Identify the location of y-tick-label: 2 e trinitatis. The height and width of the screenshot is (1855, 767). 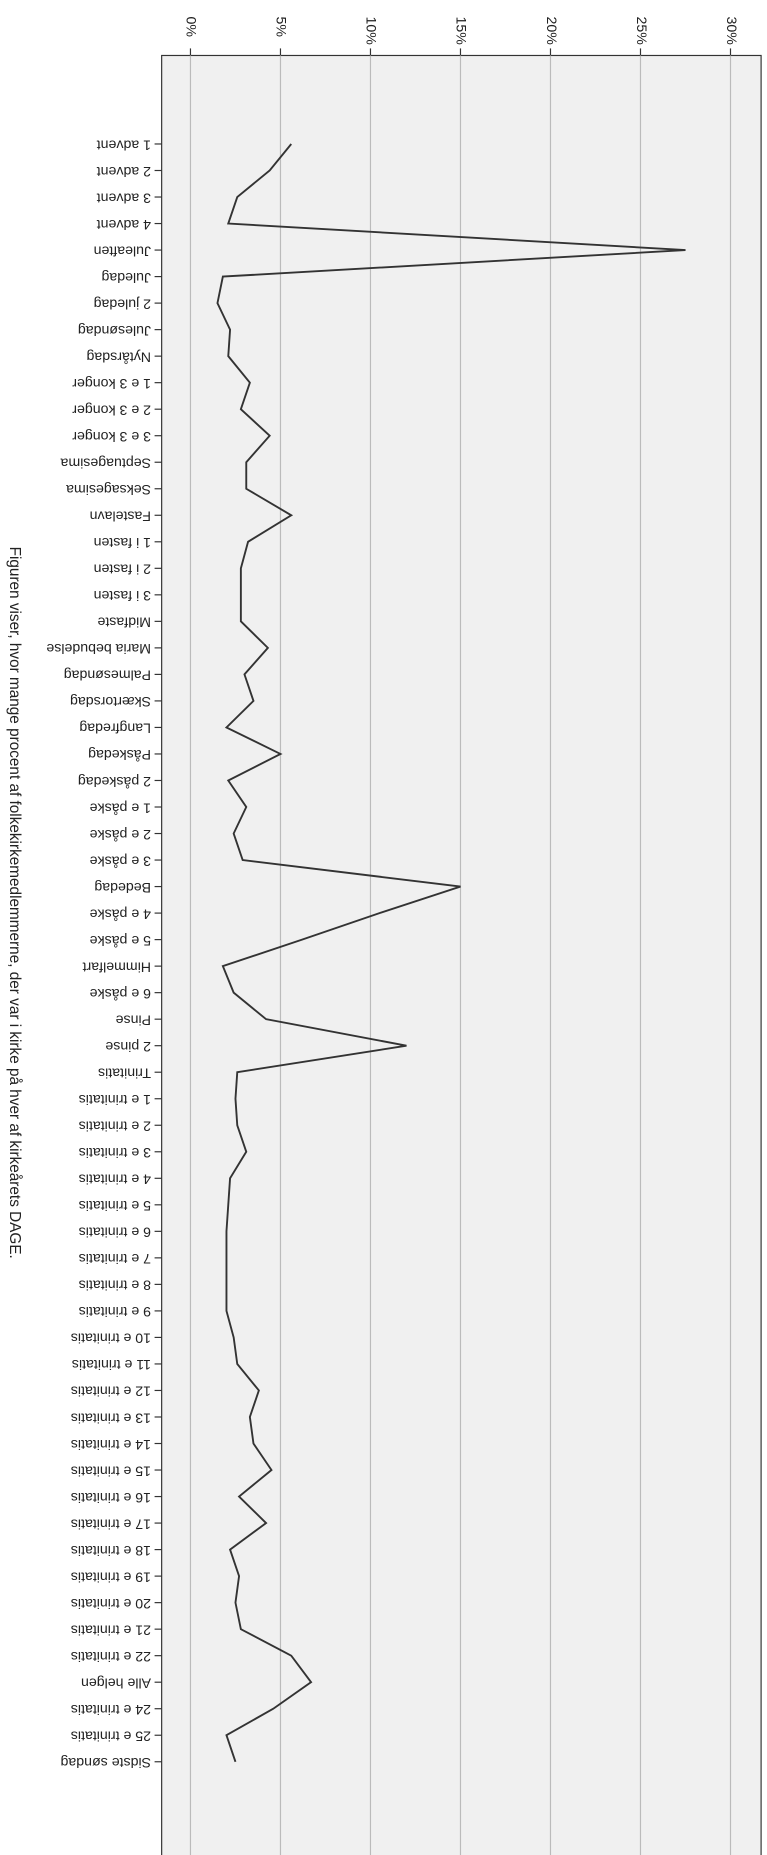
(115, 1126).